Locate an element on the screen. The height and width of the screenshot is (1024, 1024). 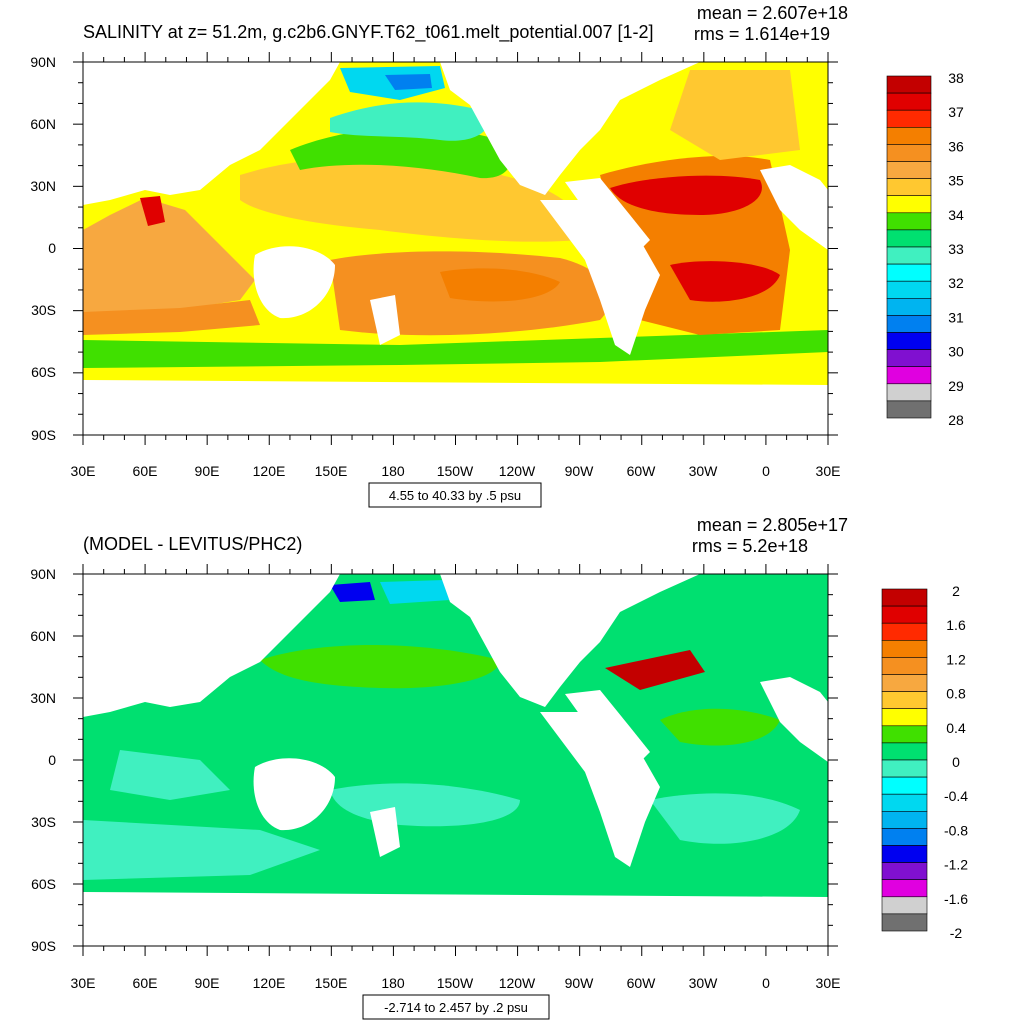
top-indian-south-band is located at coordinates (171, 317).